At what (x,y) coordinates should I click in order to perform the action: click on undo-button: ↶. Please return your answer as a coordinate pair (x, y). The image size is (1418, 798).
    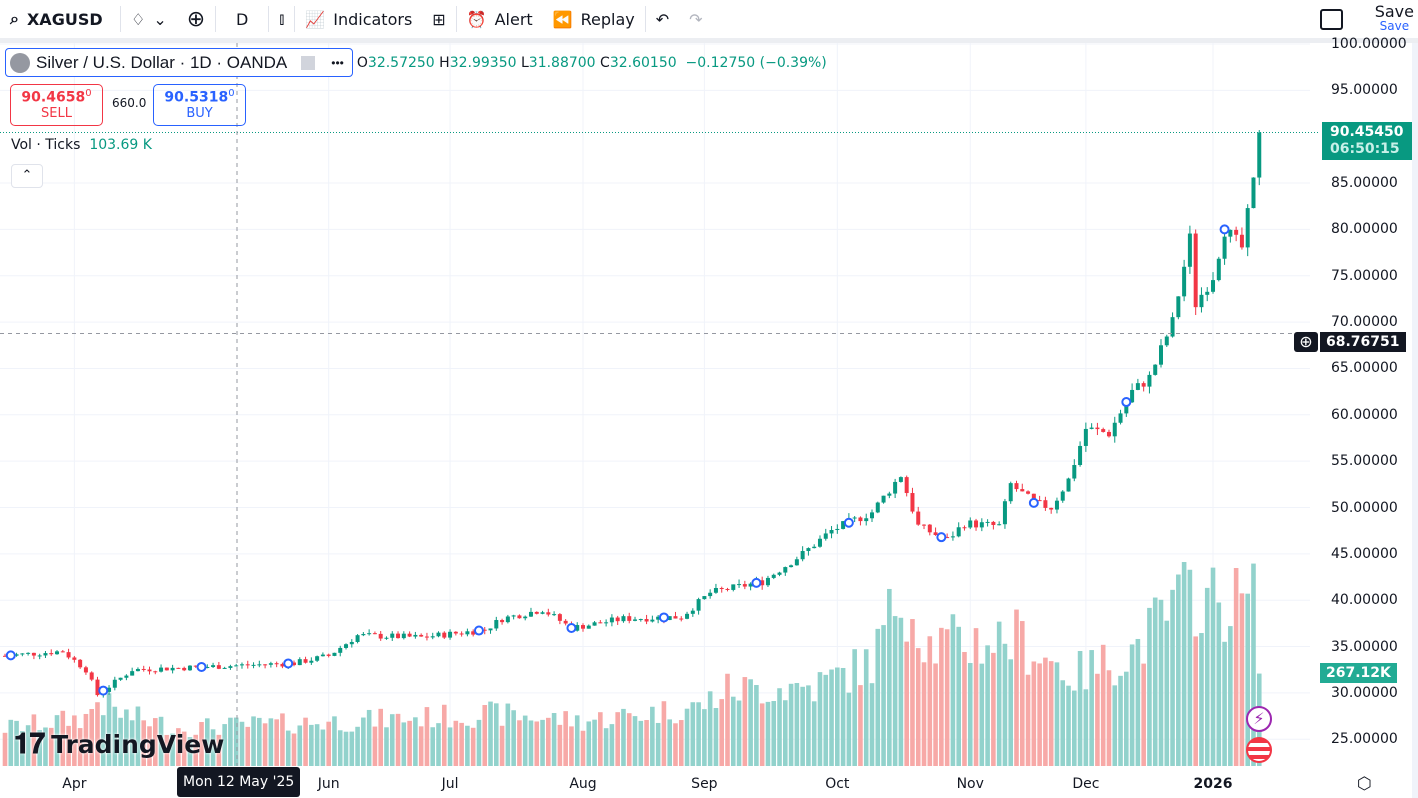
    Looking at the image, I should click on (662, 19).